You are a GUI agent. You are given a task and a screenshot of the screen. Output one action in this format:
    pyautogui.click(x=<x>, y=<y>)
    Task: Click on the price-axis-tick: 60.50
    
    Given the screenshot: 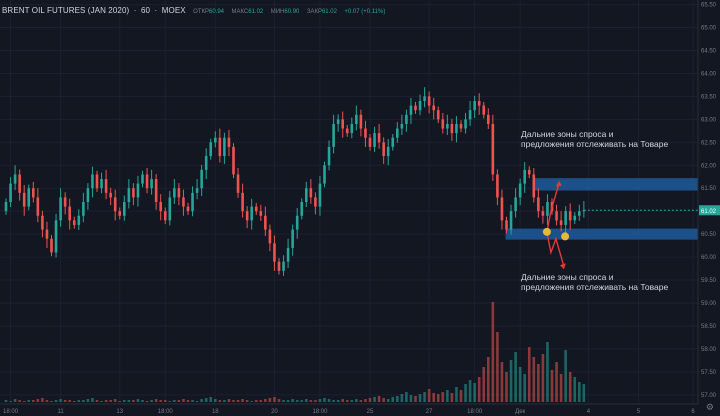 What is the action you would take?
    pyautogui.click(x=709, y=235)
    